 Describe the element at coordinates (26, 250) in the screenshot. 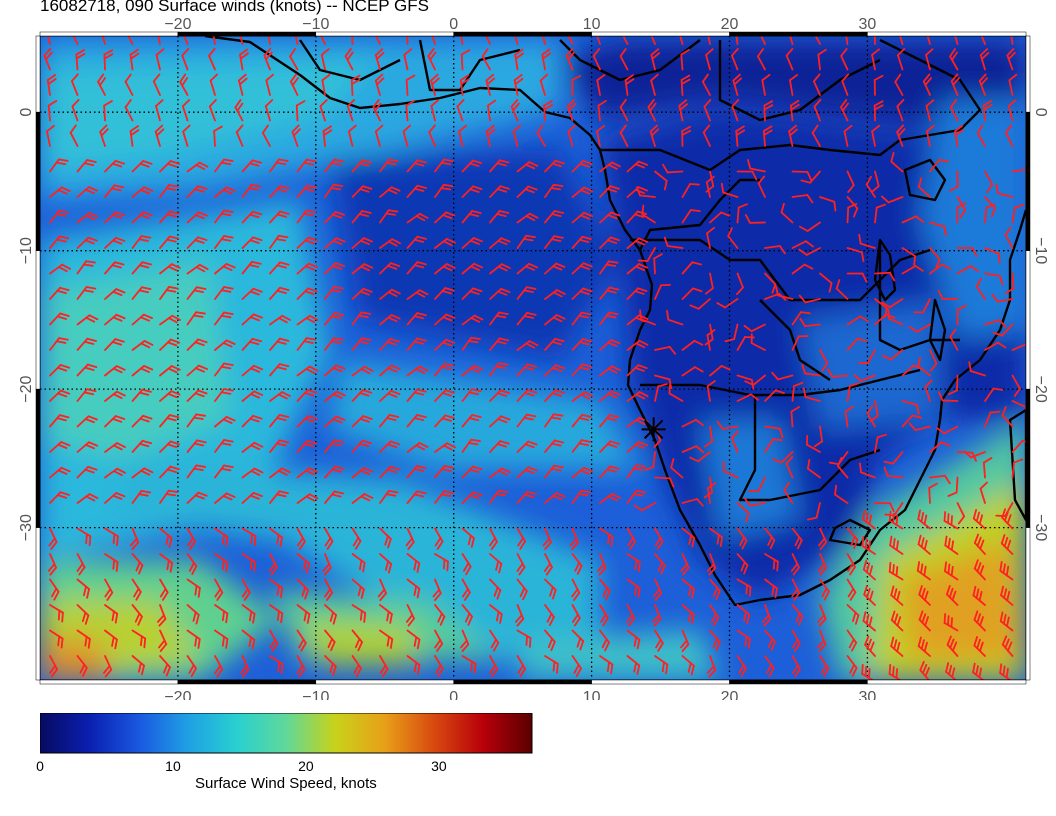

I see `lat-tick-label-left: −10` at that location.